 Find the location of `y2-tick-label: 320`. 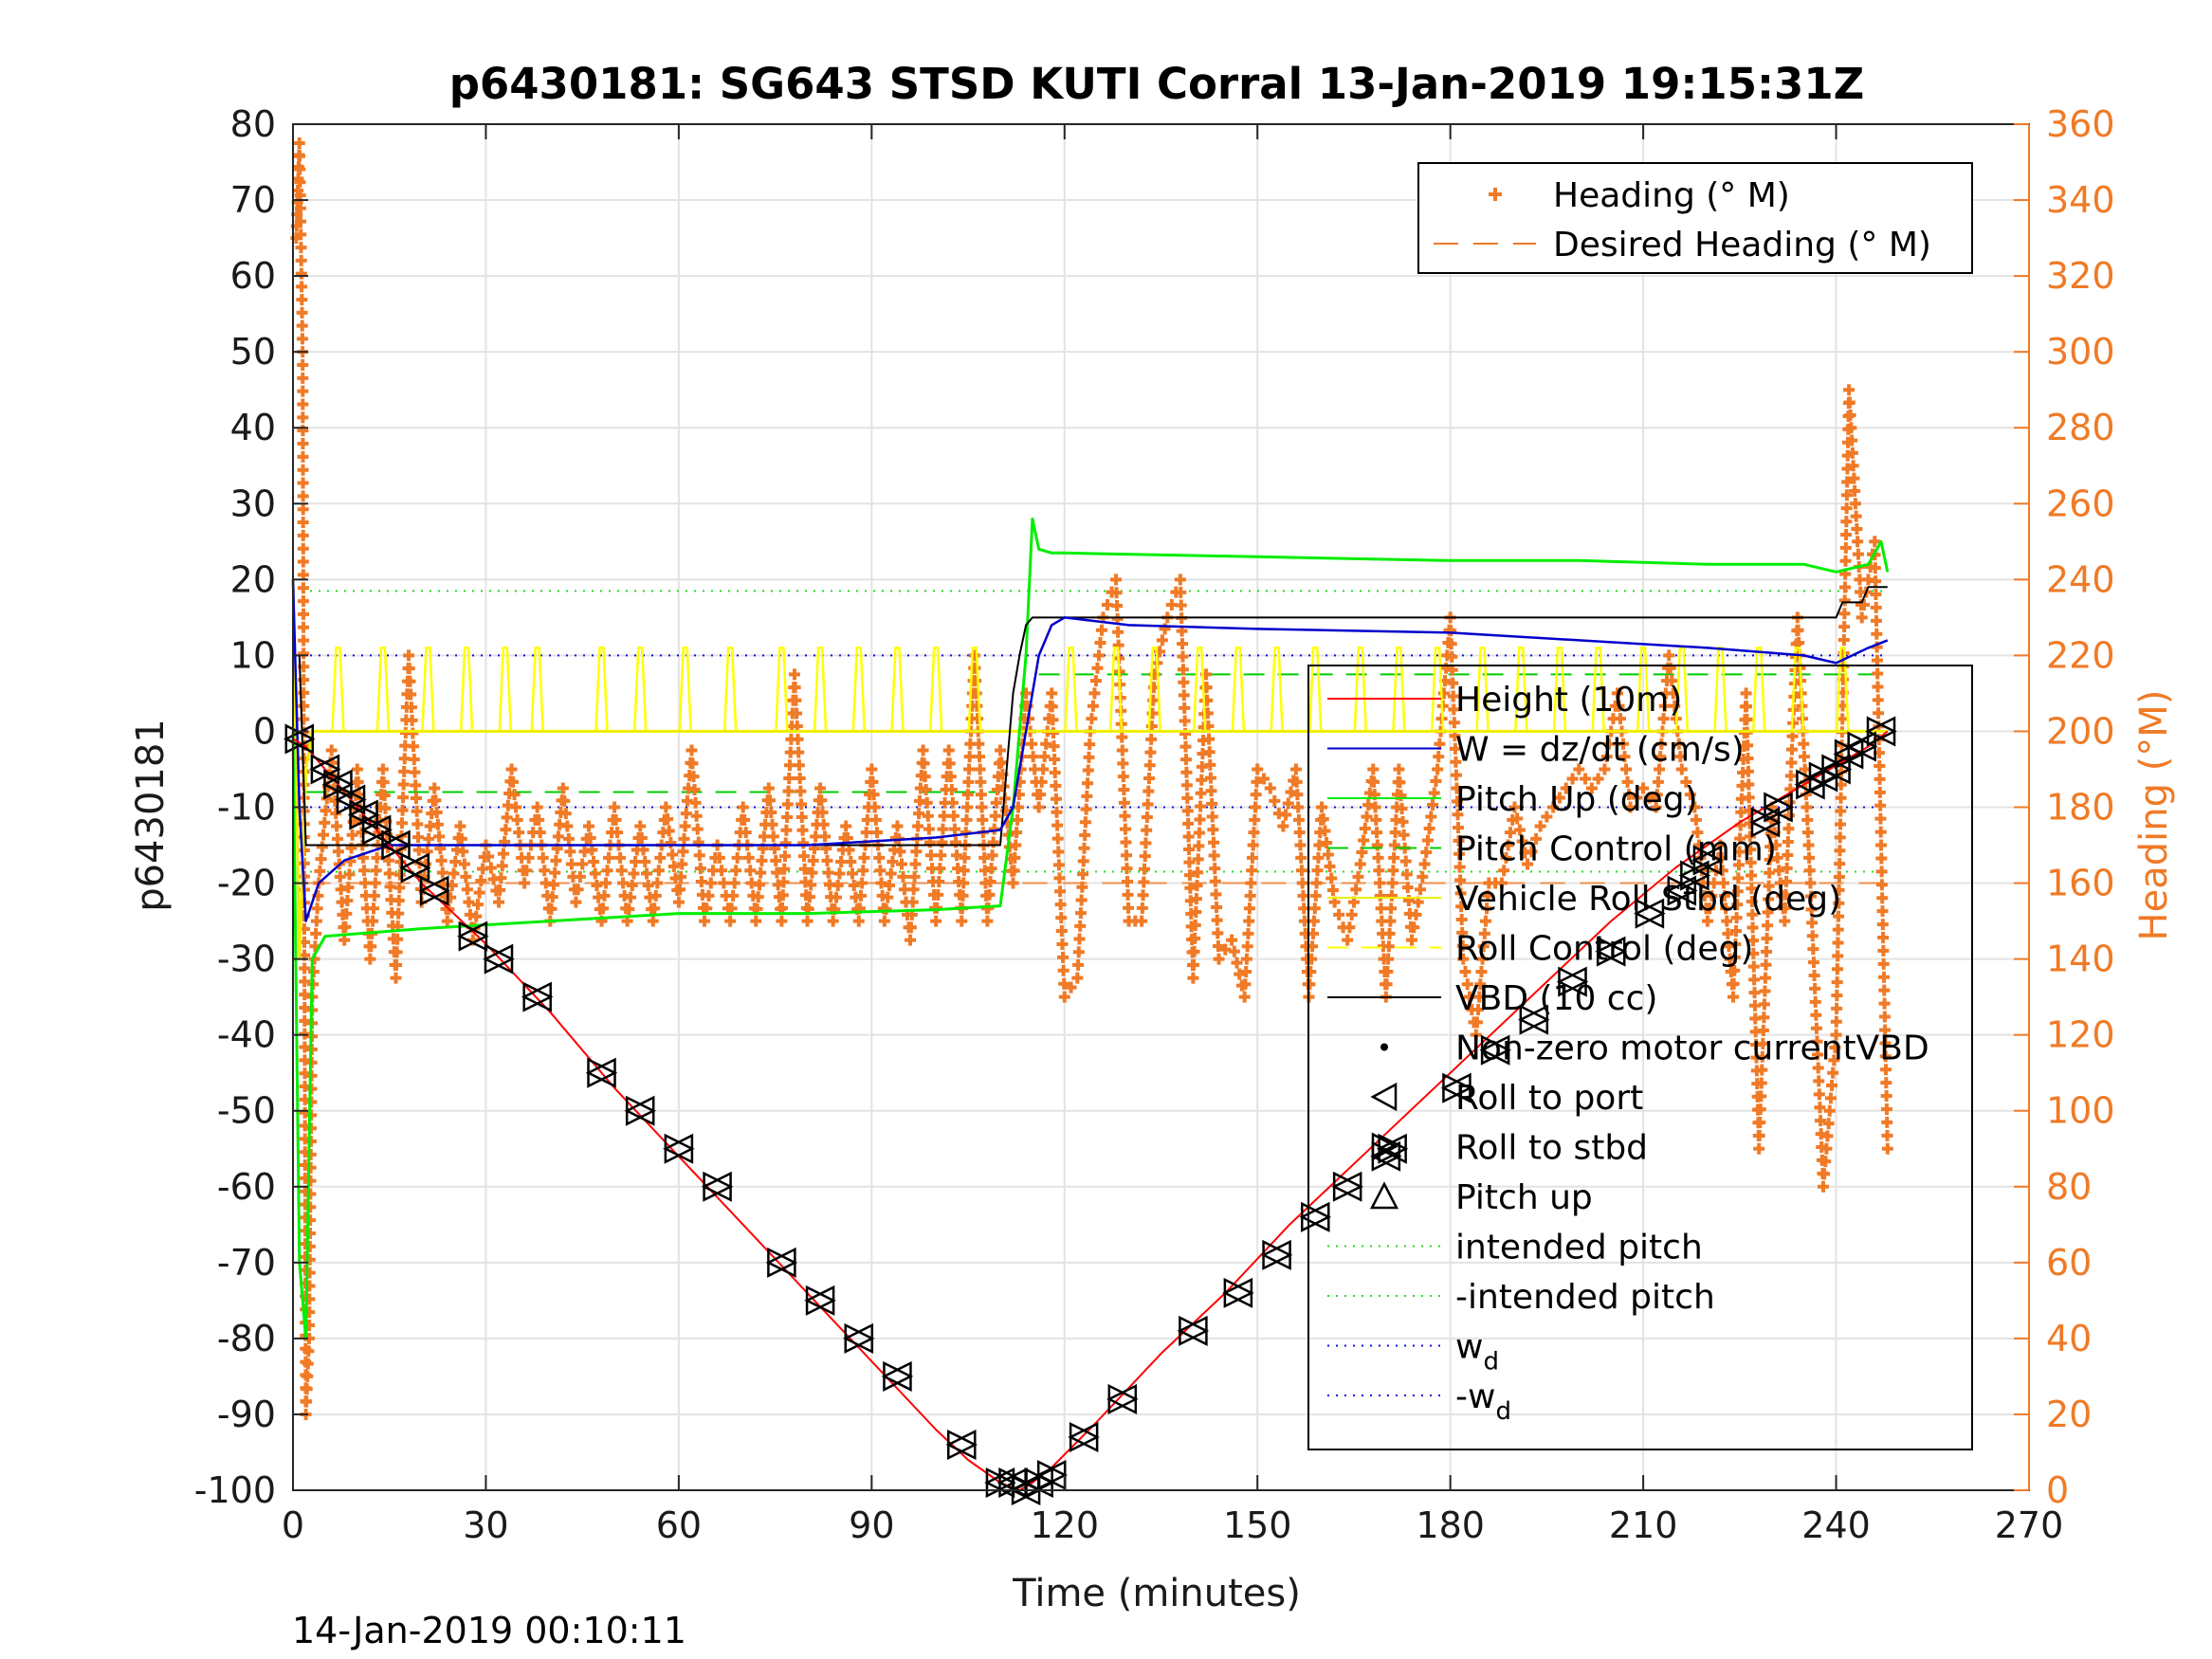

y2-tick-label: 320 is located at coordinates (2080, 276).